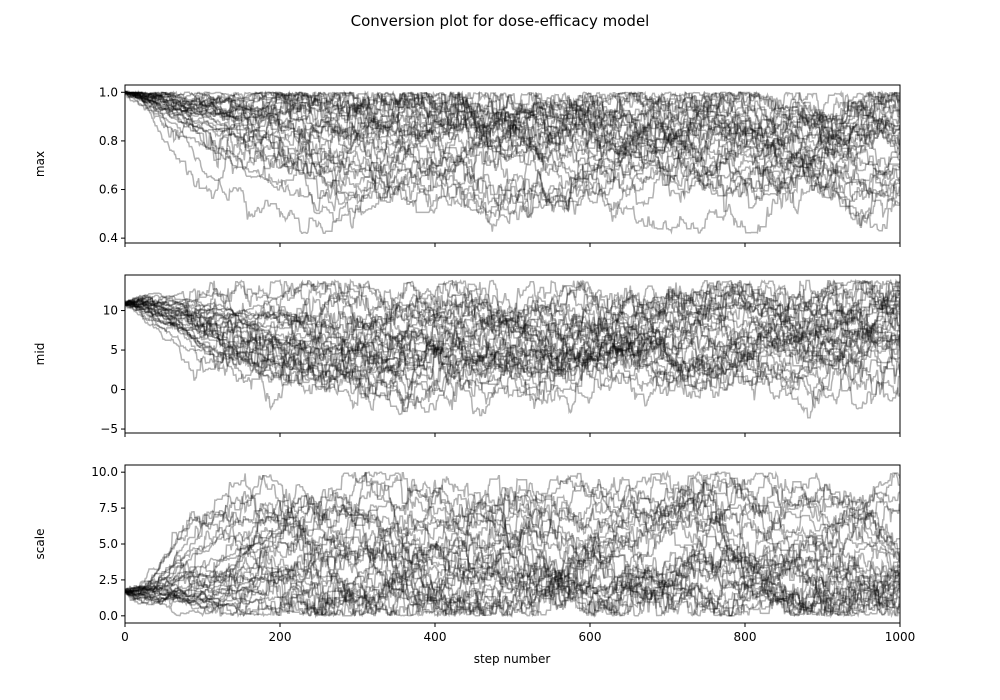 Image resolution: width=1000 pixels, height=700 pixels. Describe the element at coordinates (108, 190) in the screenshot. I see `y-tick-label: 0.6` at that location.